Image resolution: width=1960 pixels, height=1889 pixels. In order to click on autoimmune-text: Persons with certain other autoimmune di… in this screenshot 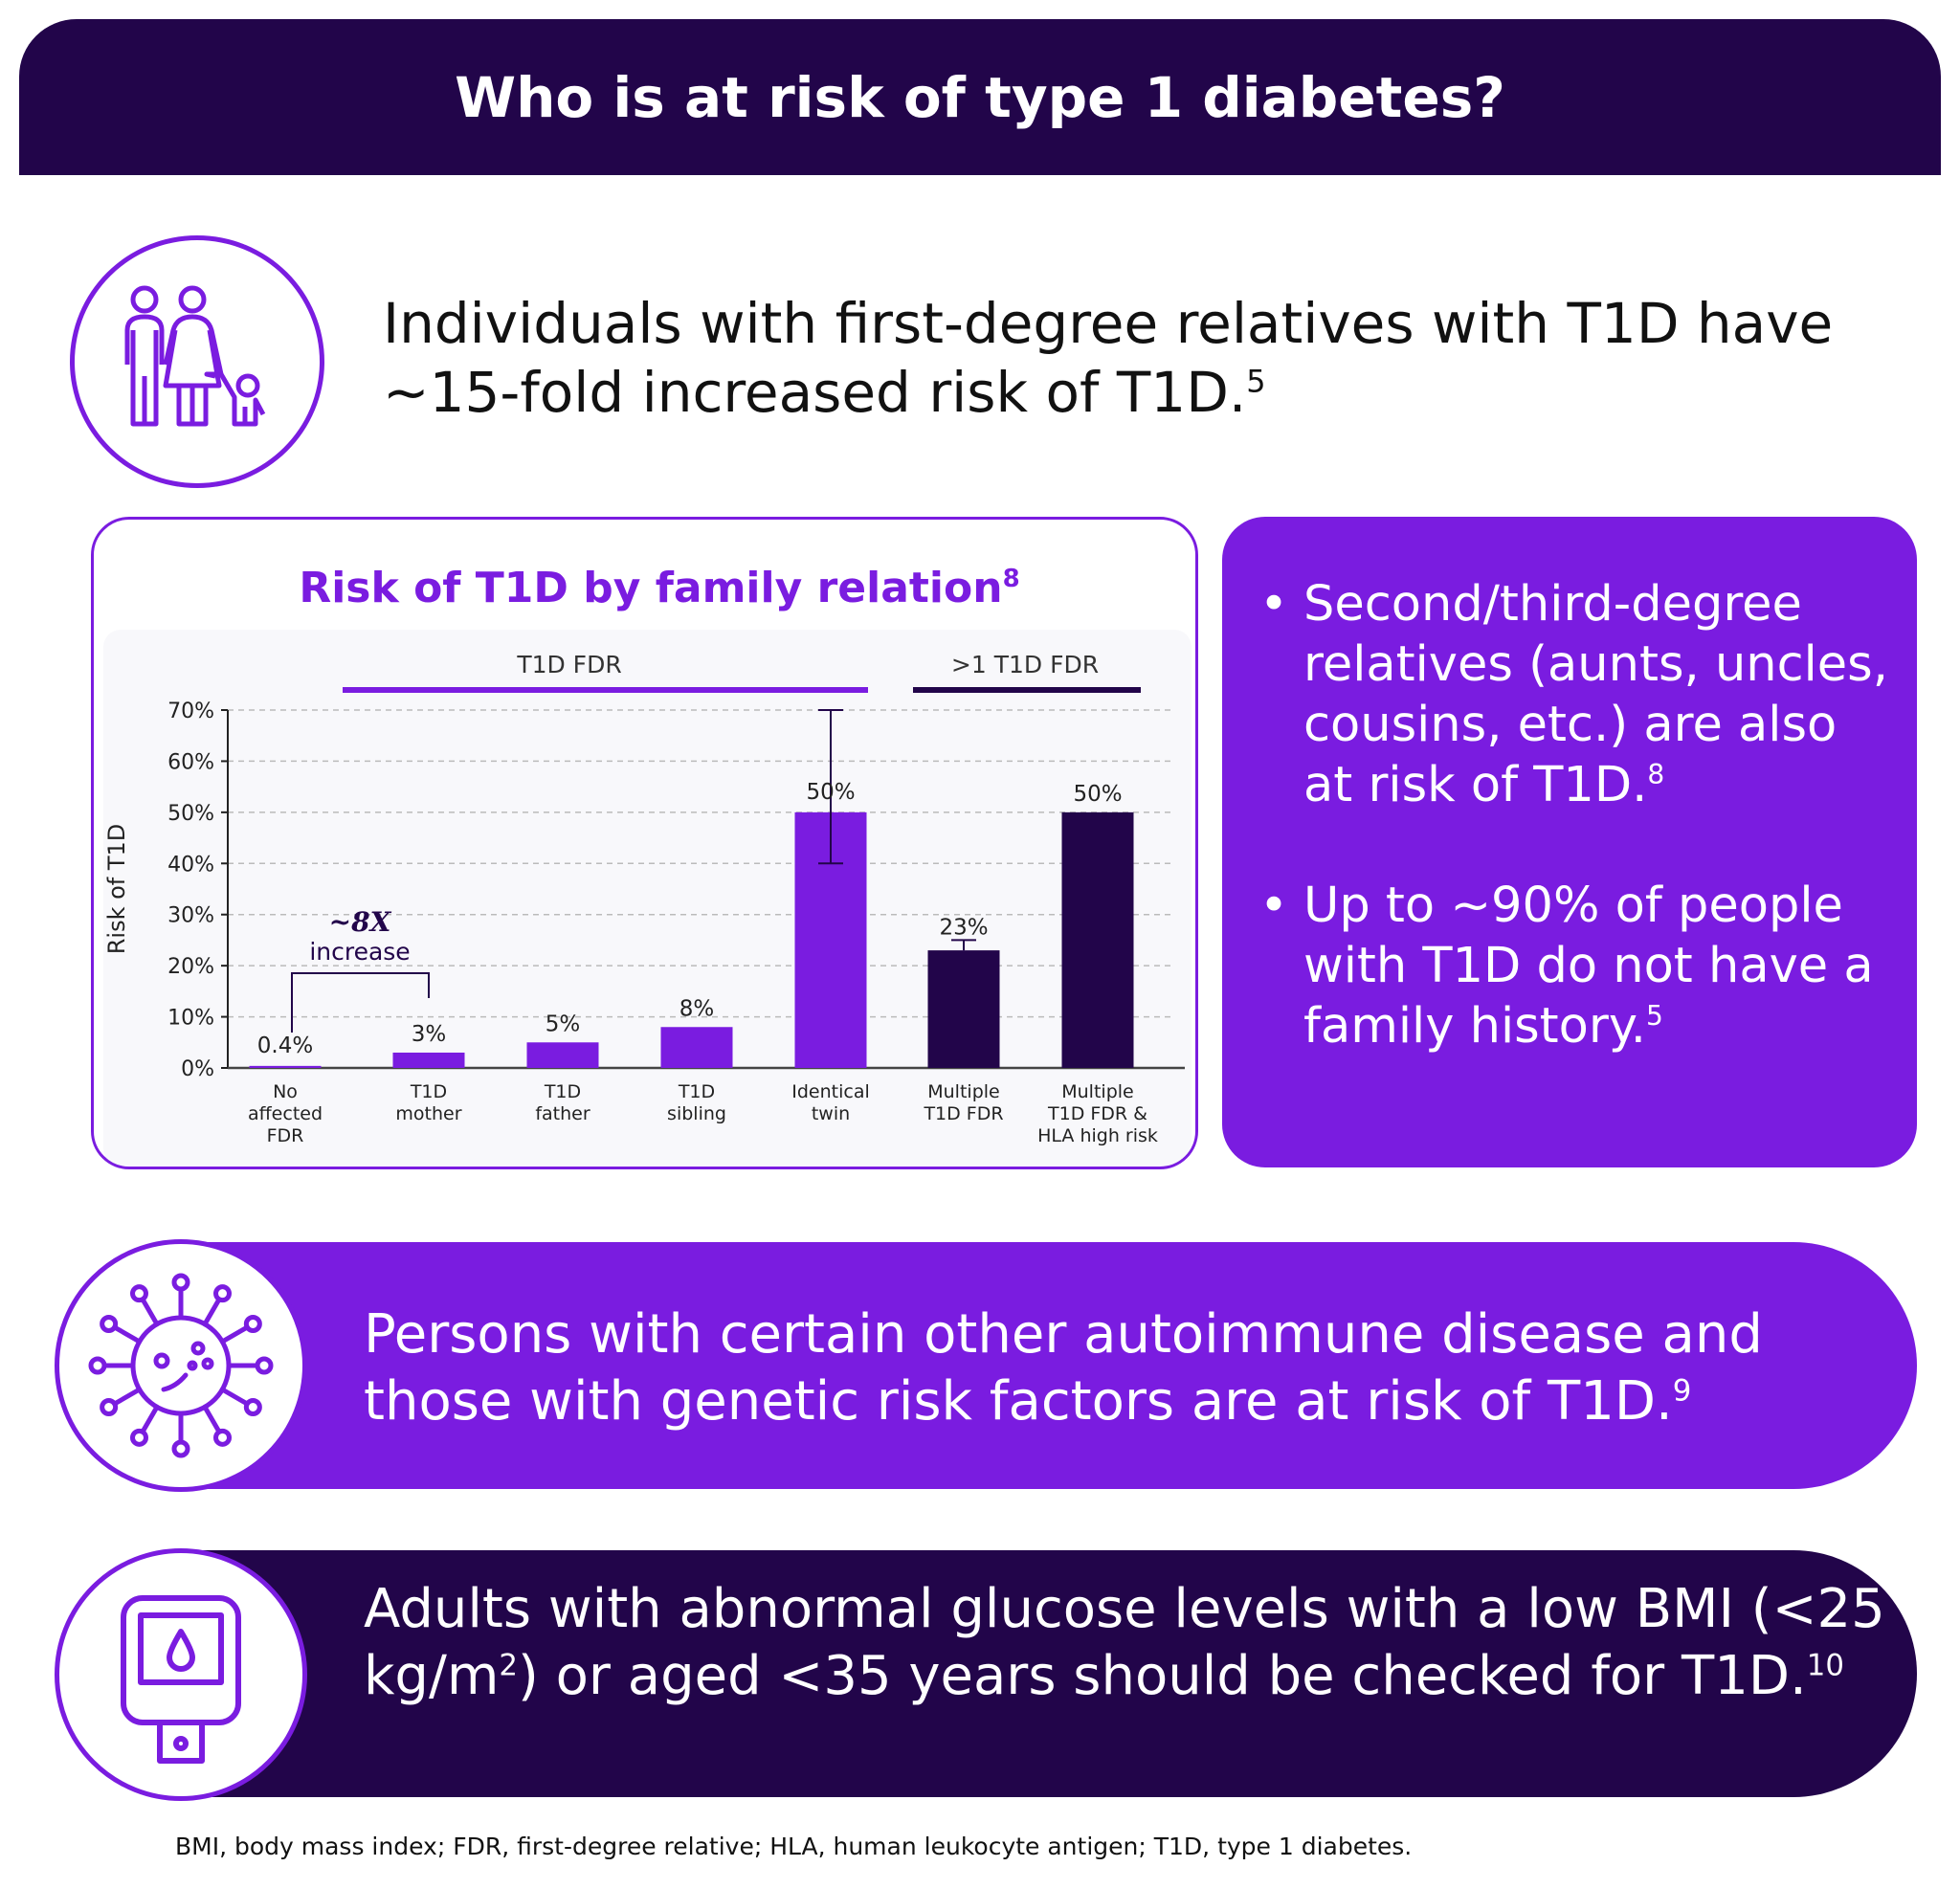, I will do `click(1129, 1368)`.